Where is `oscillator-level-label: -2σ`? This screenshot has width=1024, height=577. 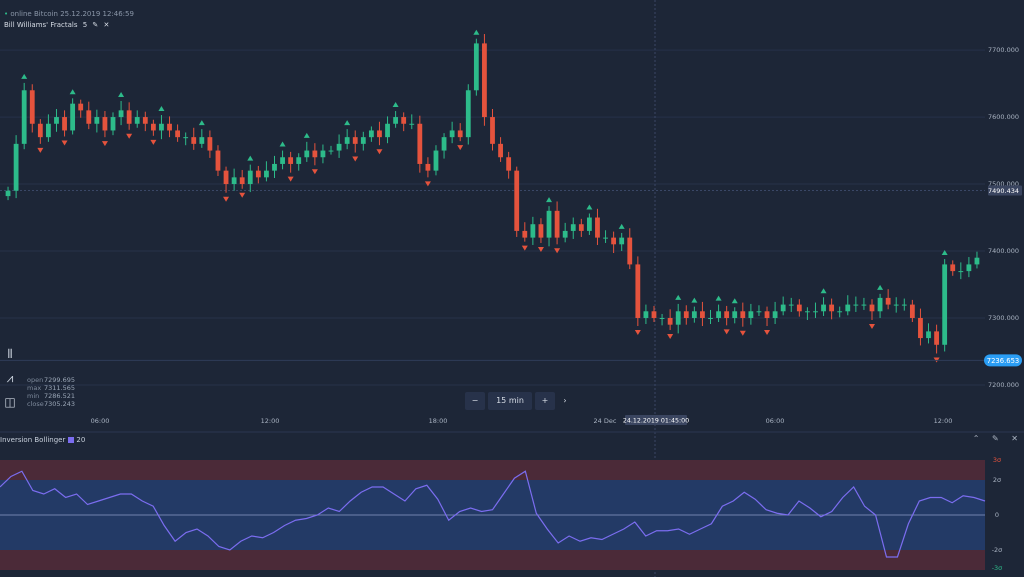
oscillator-level-label: -2σ is located at coordinates (997, 550).